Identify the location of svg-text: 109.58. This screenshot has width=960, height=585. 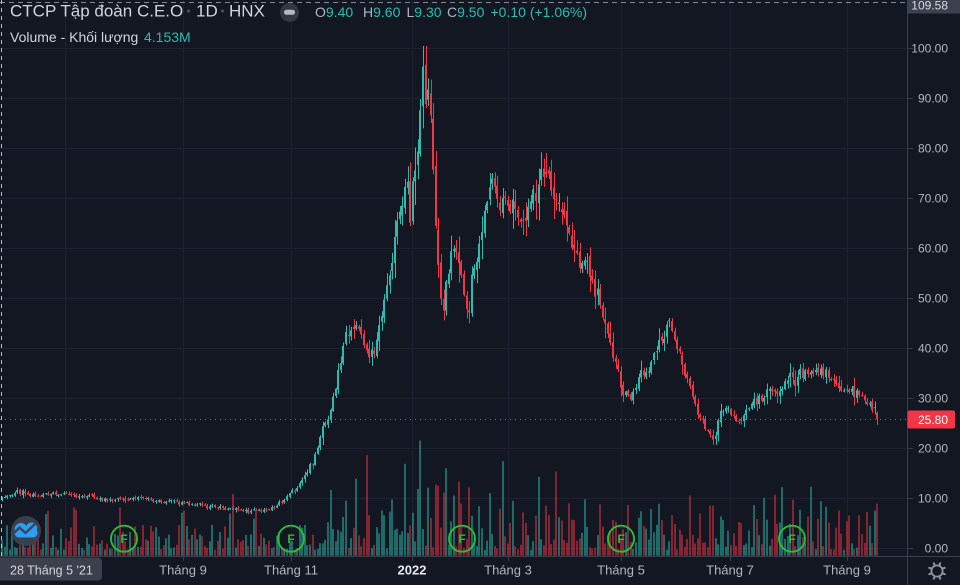
(929, 6).